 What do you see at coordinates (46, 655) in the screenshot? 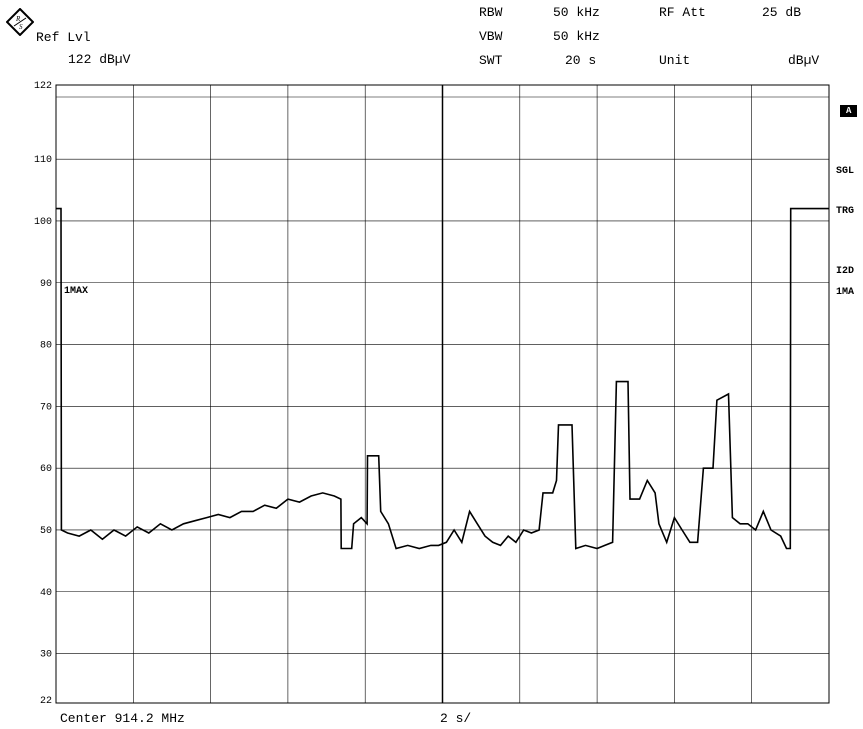
I see `y-tick-label: 30` at bounding box center [46, 655].